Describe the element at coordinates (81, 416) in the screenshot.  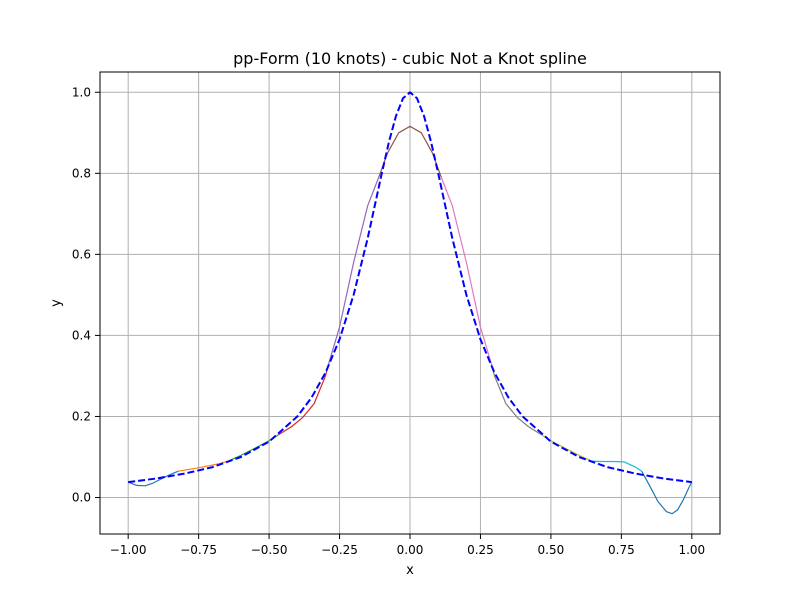
I see `y-tick-label: 0.2` at that location.